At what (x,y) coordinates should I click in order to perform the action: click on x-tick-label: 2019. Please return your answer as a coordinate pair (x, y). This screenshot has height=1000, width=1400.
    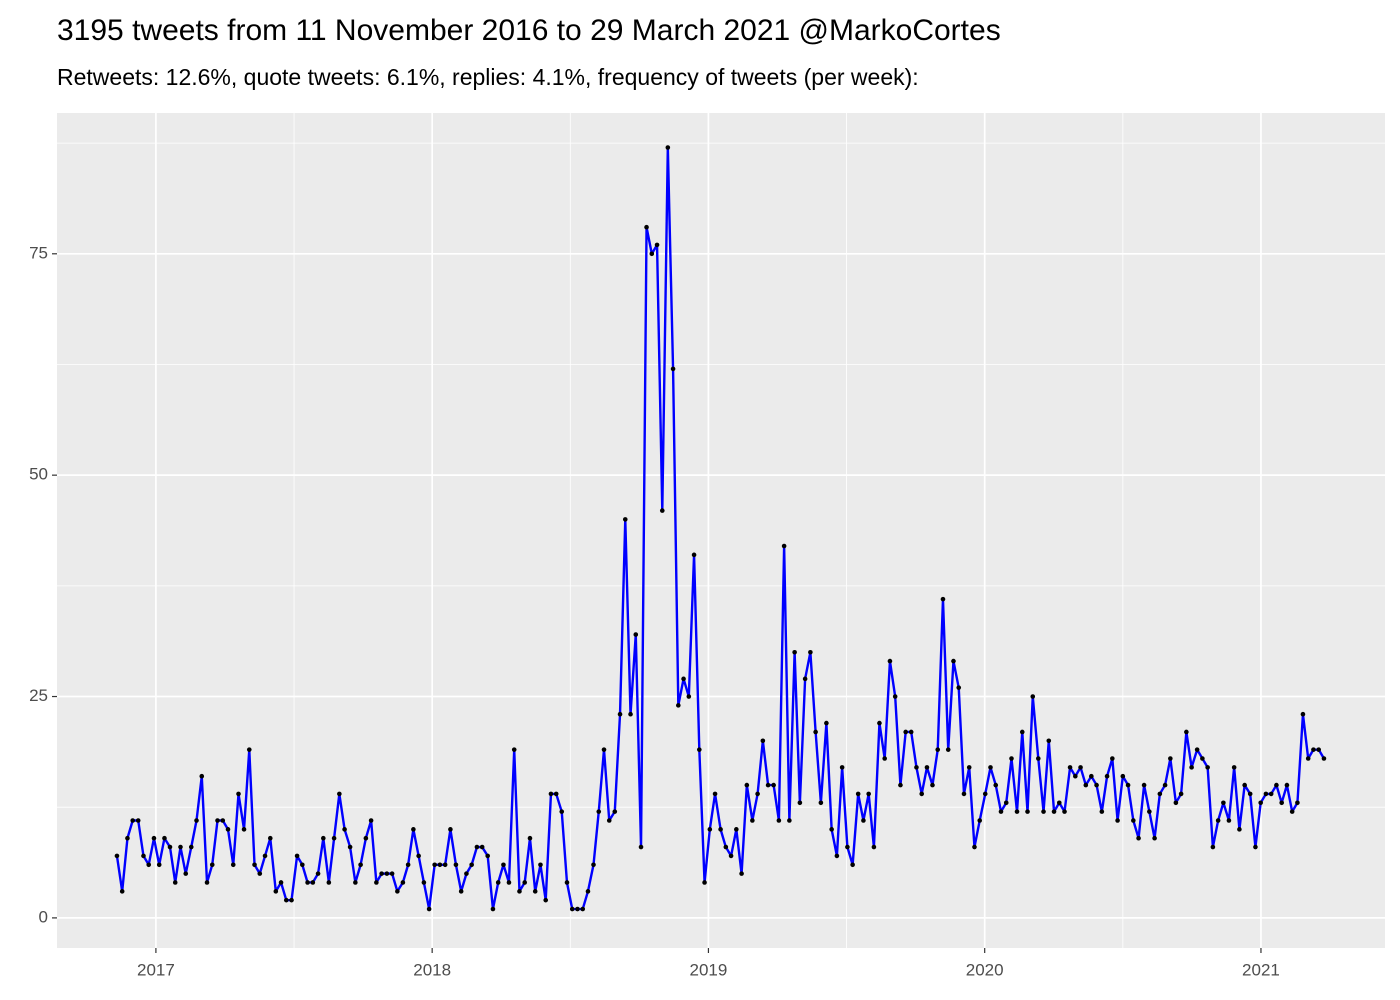
    Looking at the image, I should click on (709, 969).